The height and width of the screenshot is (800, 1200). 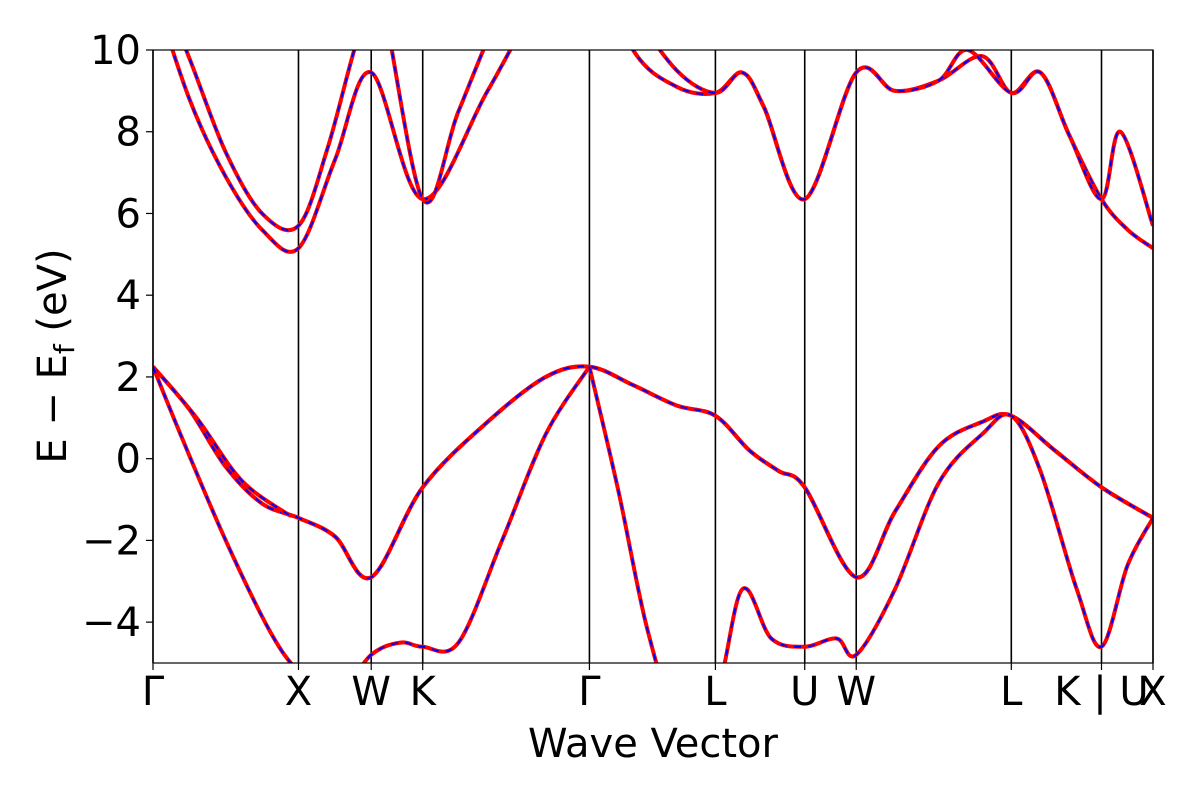 What do you see at coordinates (53, 296) in the screenshot?
I see `y-axis-title-unit: (eV)` at bounding box center [53, 296].